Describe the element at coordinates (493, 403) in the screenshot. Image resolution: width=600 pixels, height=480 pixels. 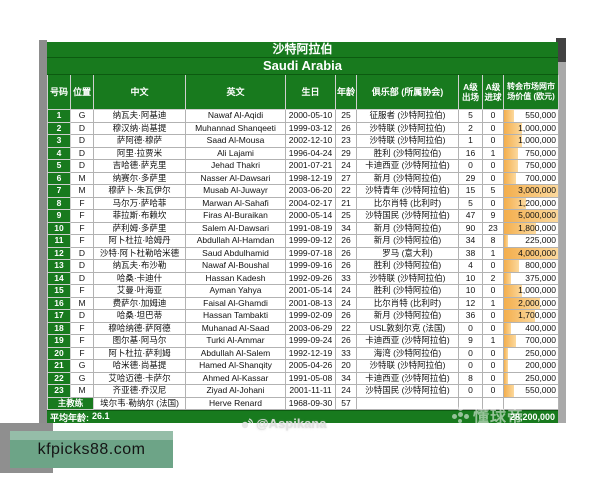
I see `cell-goals` at that location.